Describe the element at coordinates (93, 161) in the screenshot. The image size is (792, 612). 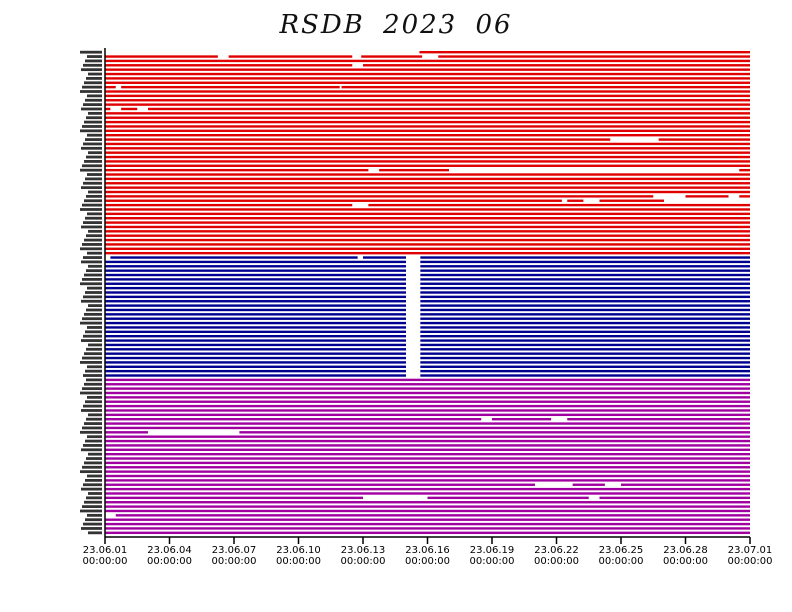
I see `station-label-g1-row26` at that location.